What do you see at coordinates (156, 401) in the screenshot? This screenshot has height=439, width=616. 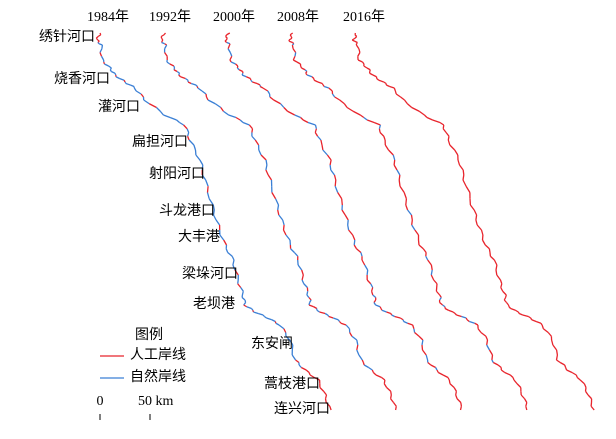 I see `scale-label: 50 km` at bounding box center [156, 401].